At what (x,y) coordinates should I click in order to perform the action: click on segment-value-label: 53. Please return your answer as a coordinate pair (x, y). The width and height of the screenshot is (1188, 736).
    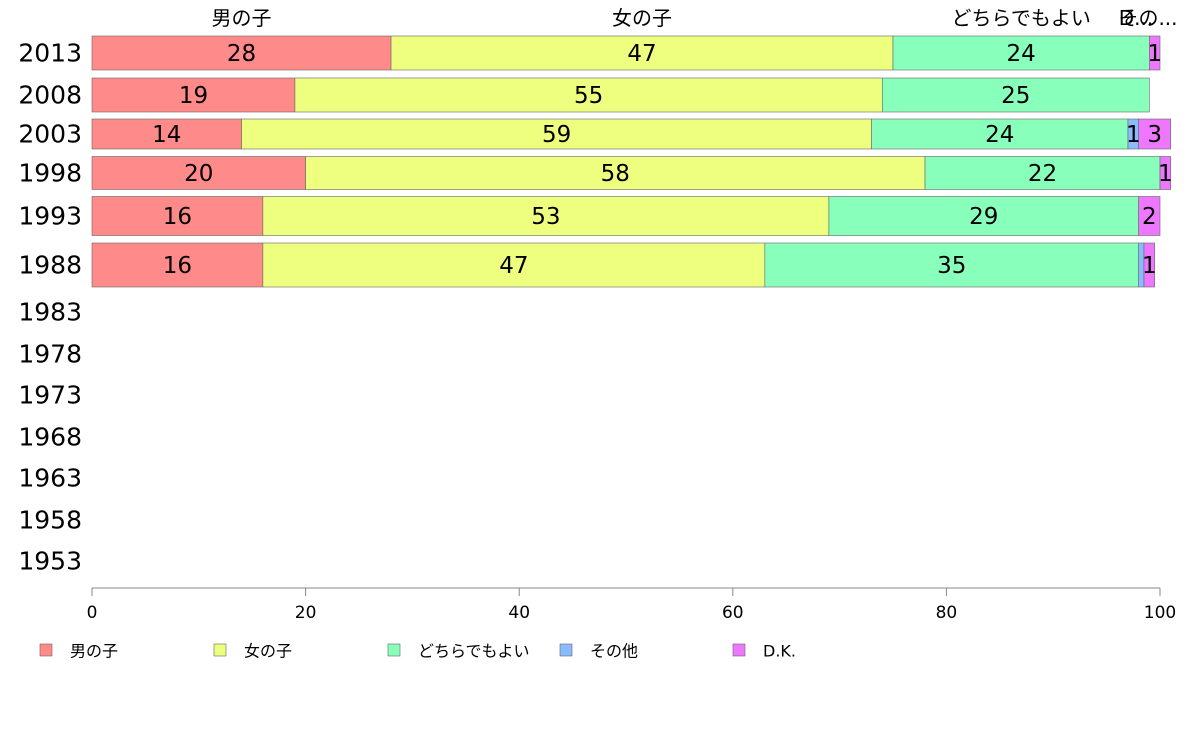
    Looking at the image, I should click on (545, 217).